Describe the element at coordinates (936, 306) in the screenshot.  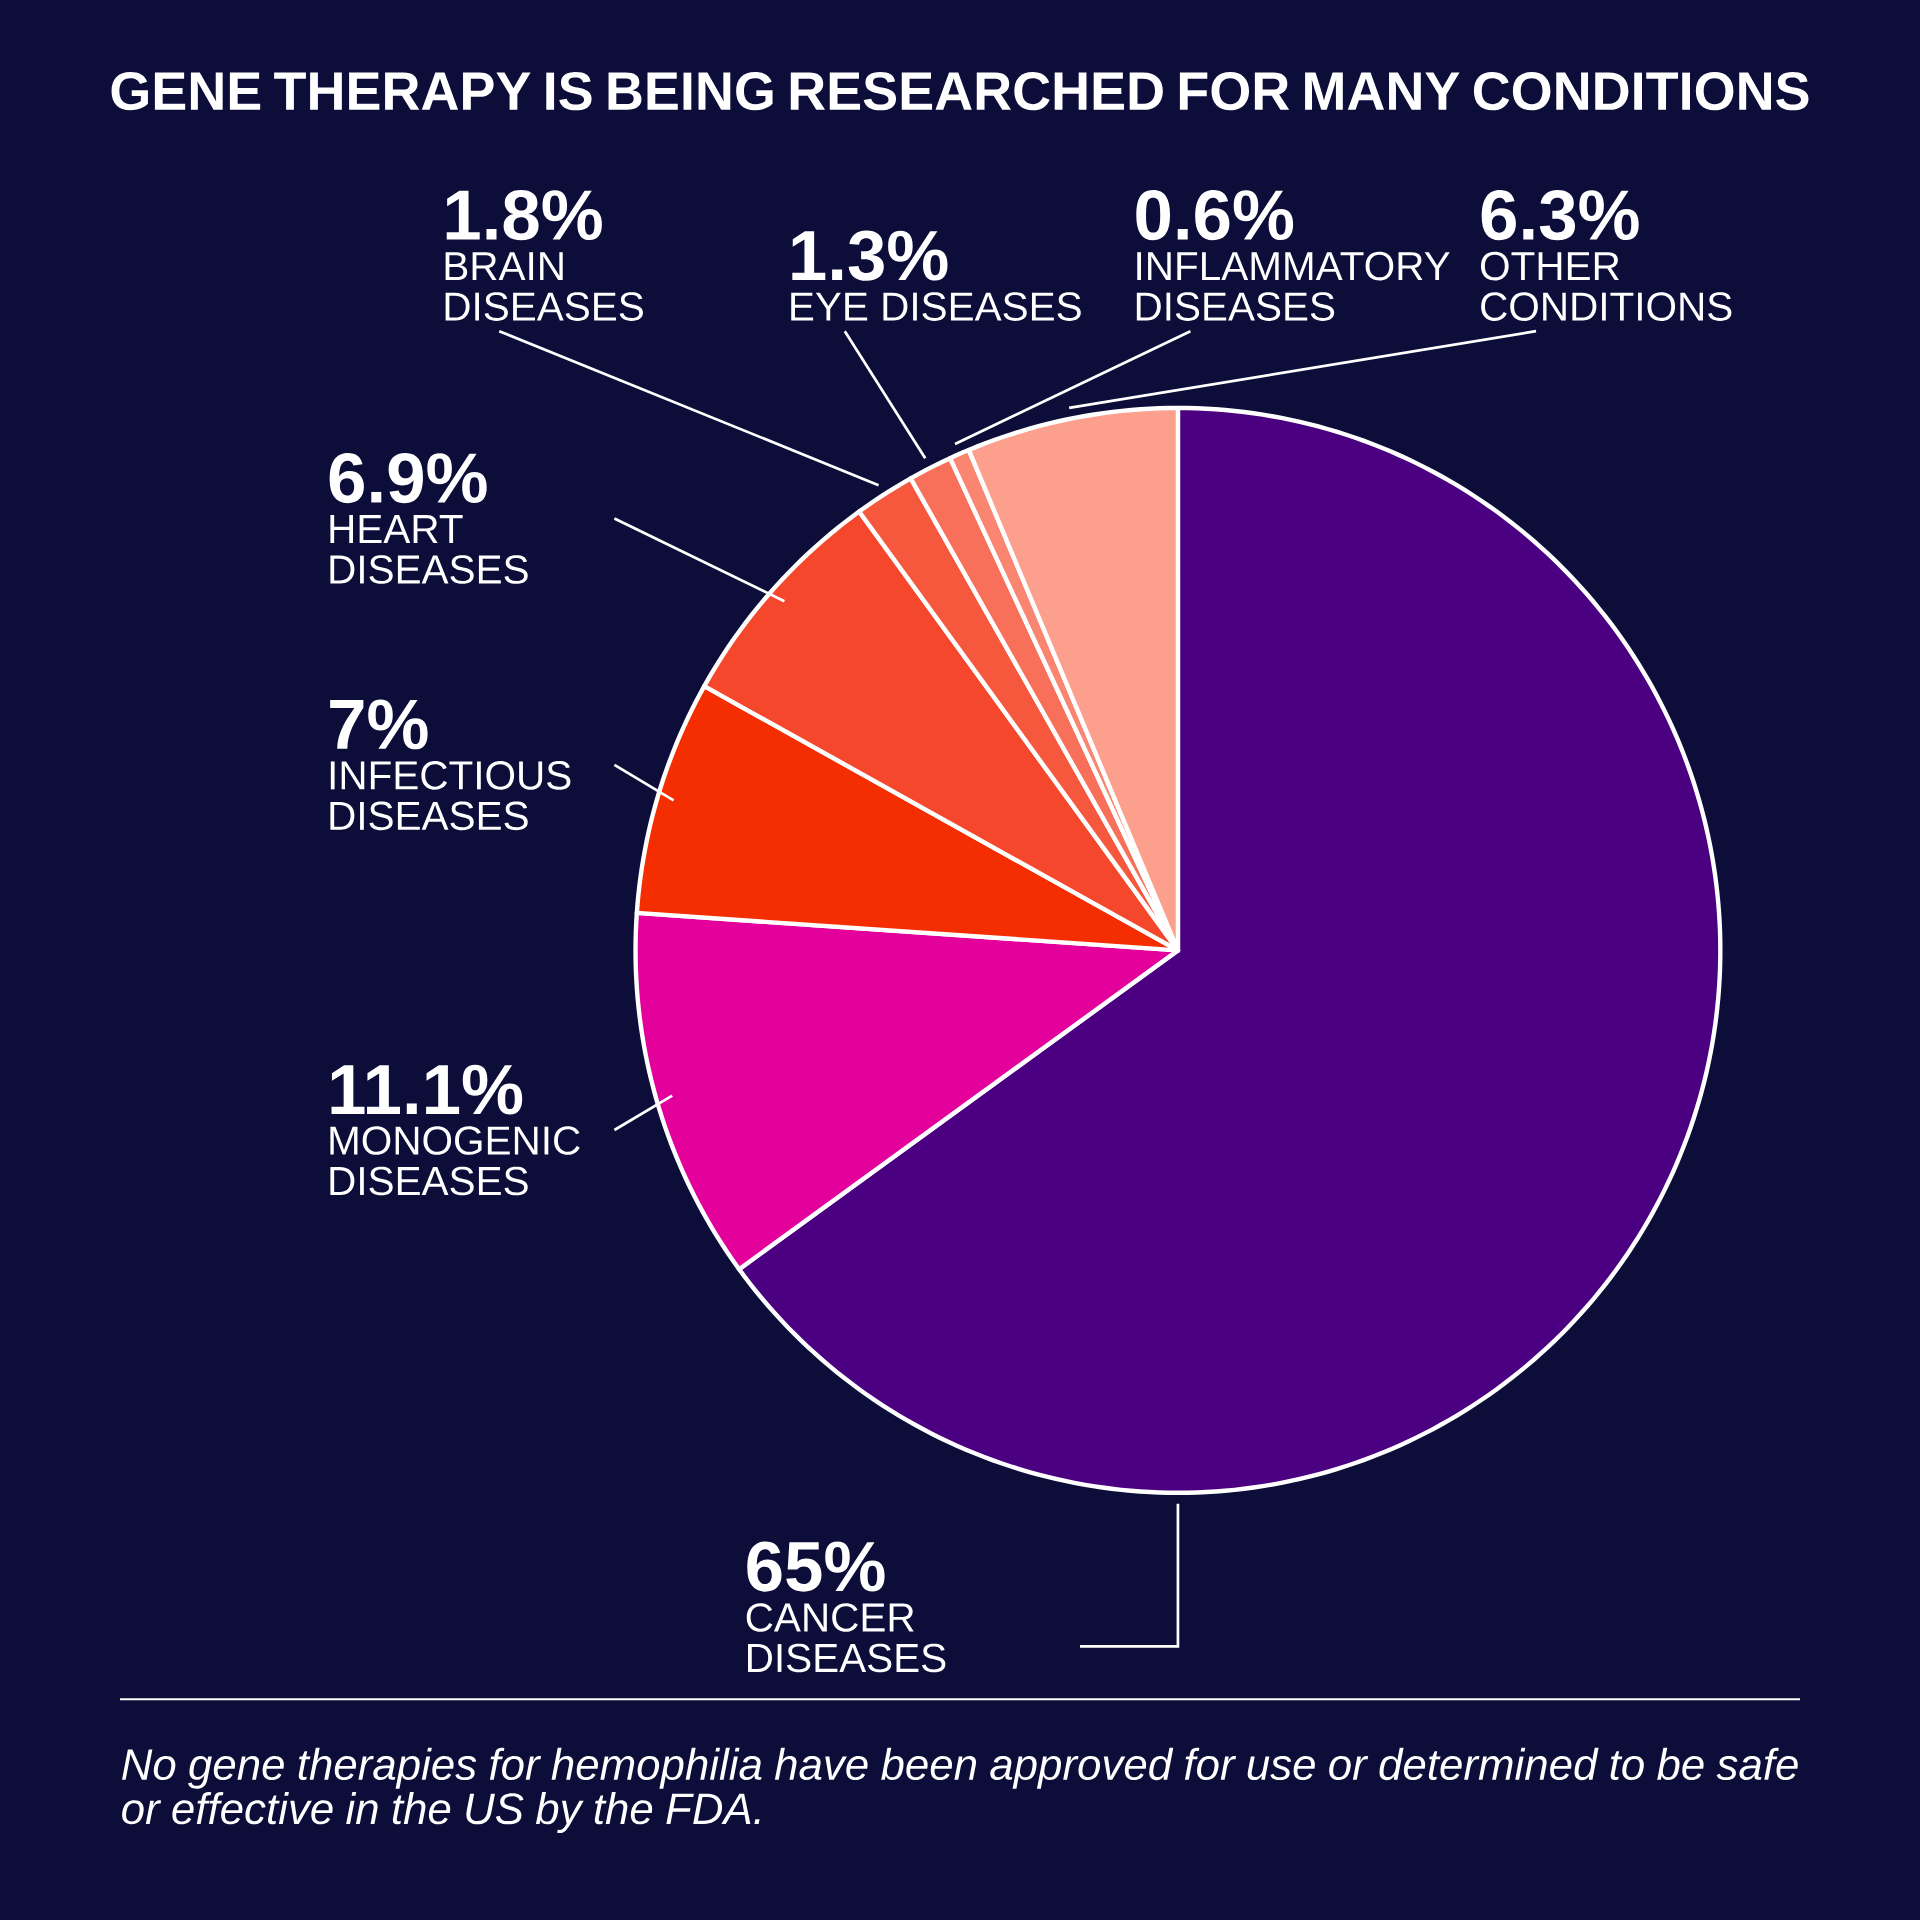
I see `slice-label: EYE DISEASES` at that location.